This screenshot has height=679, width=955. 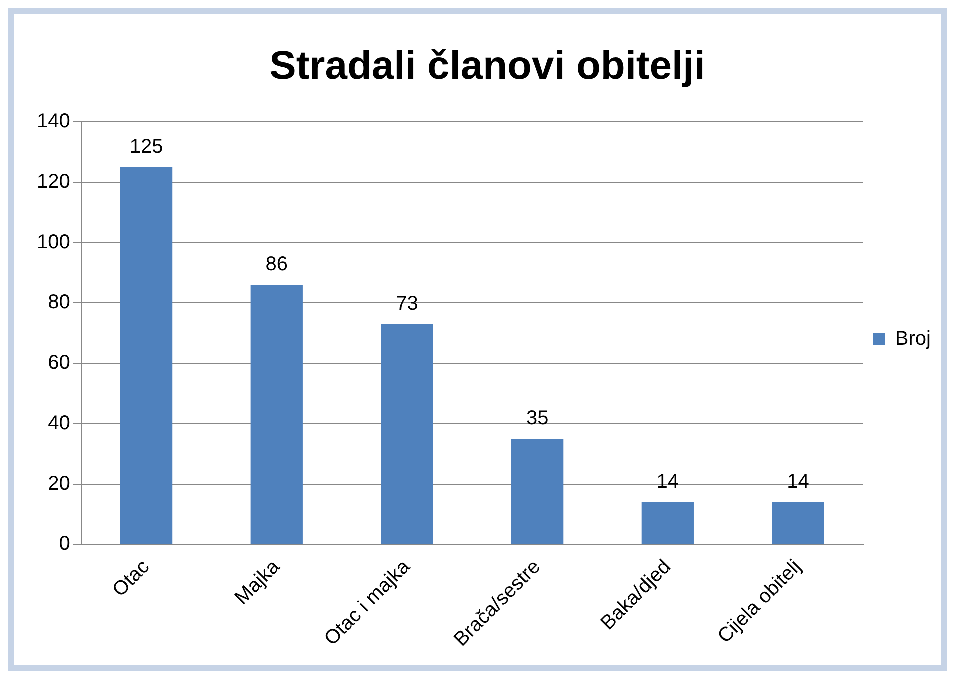 What do you see at coordinates (59, 363) in the screenshot?
I see `y-tick-label: 60` at bounding box center [59, 363].